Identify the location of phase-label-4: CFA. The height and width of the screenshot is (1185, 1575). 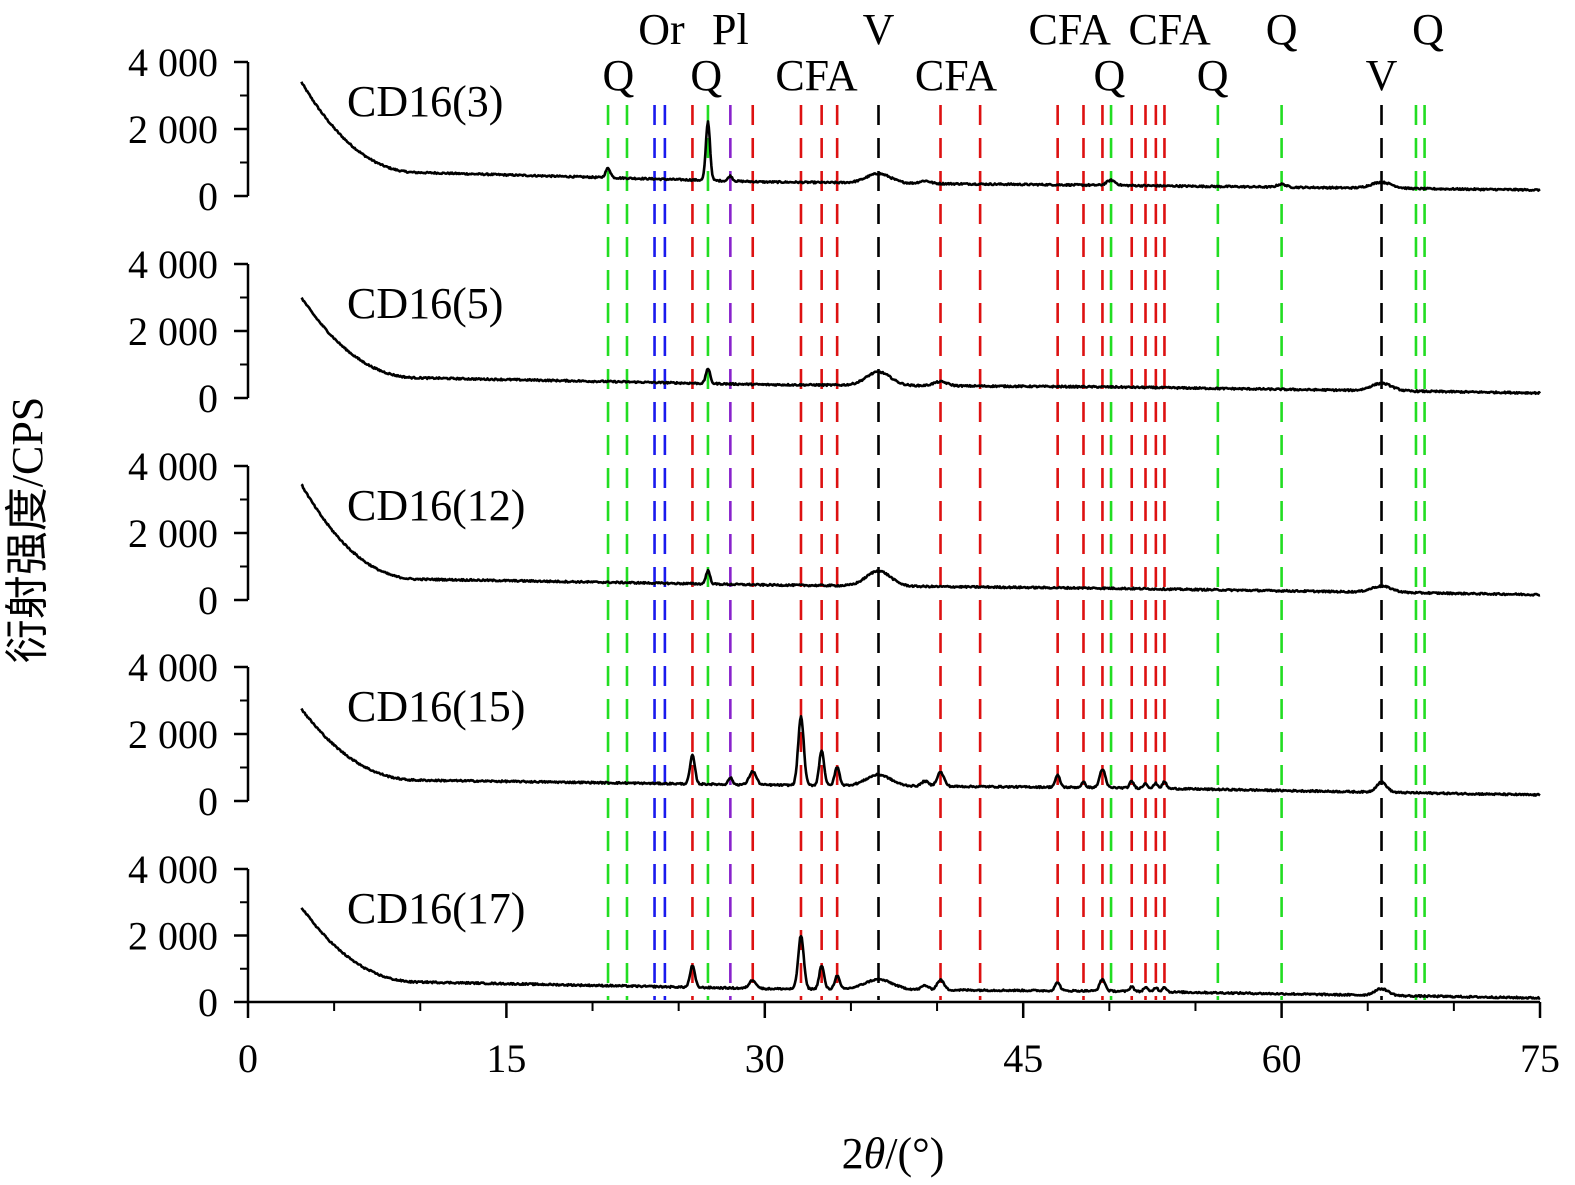
(1169, 29).